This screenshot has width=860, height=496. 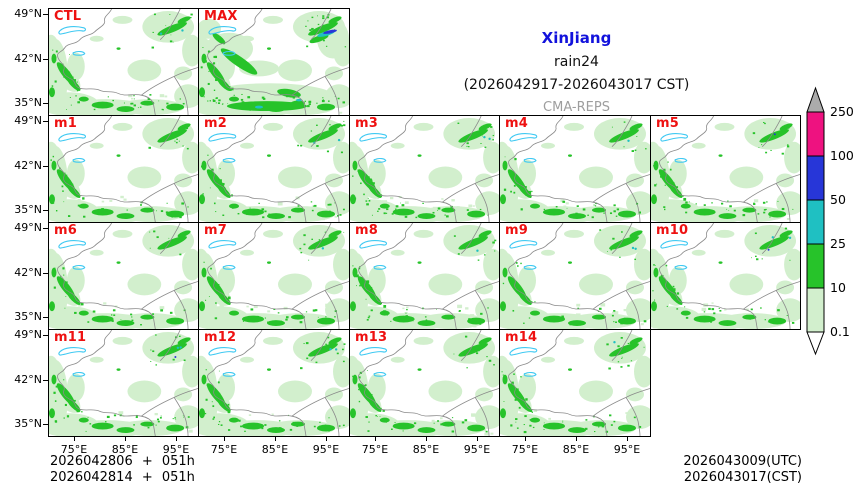 What do you see at coordinates (576, 38) in the screenshot?
I see `figure-title-region: XinJiang` at bounding box center [576, 38].